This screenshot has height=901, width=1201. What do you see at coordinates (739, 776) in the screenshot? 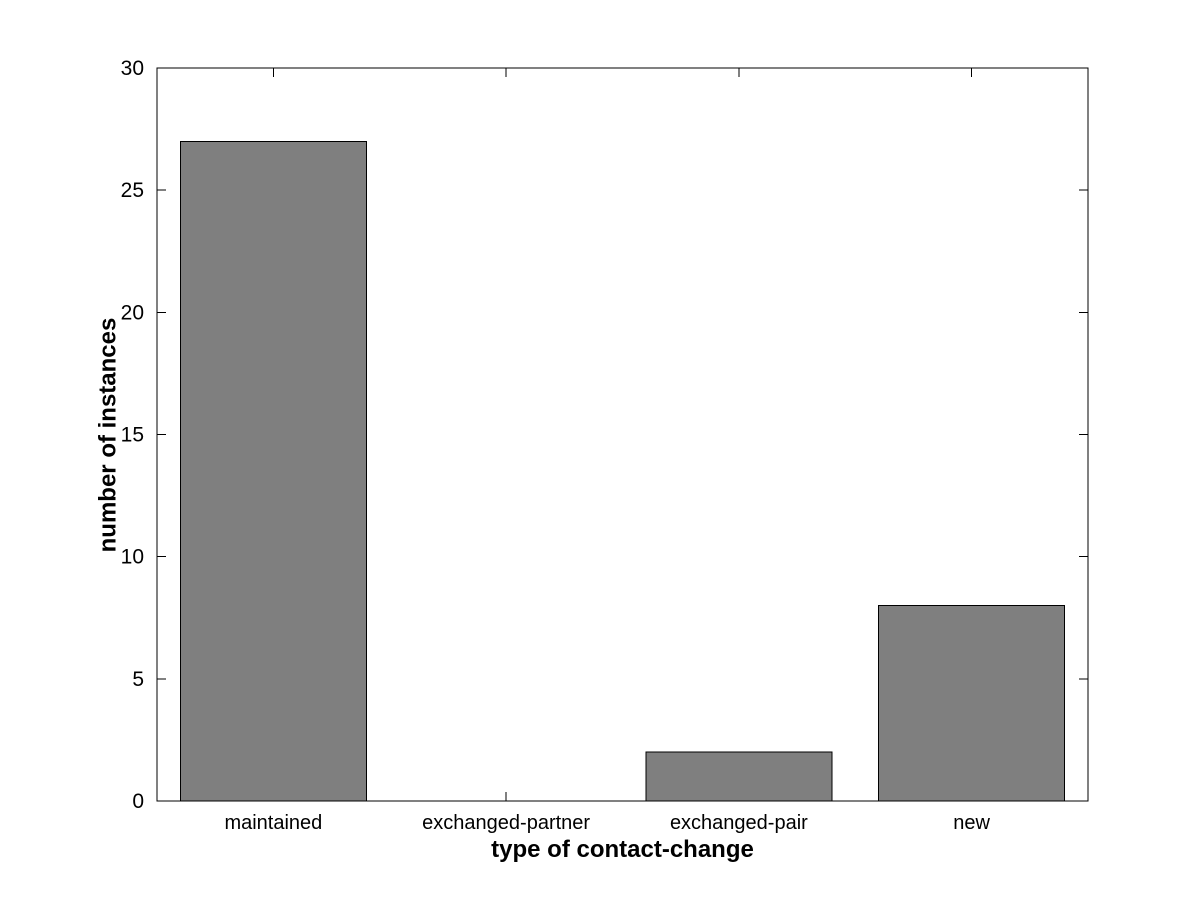
I see `bar-exchanged-pair` at bounding box center [739, 776].